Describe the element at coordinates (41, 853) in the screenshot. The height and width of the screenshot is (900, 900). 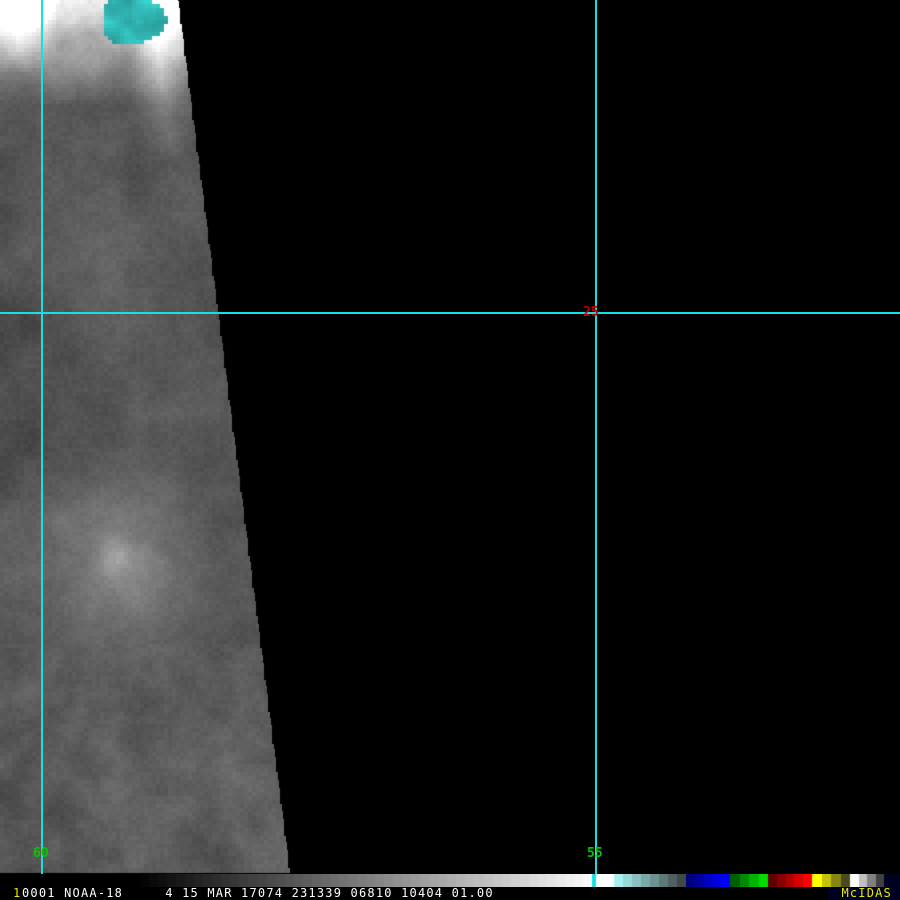
I see `longitude-label-60: 60` at that location.